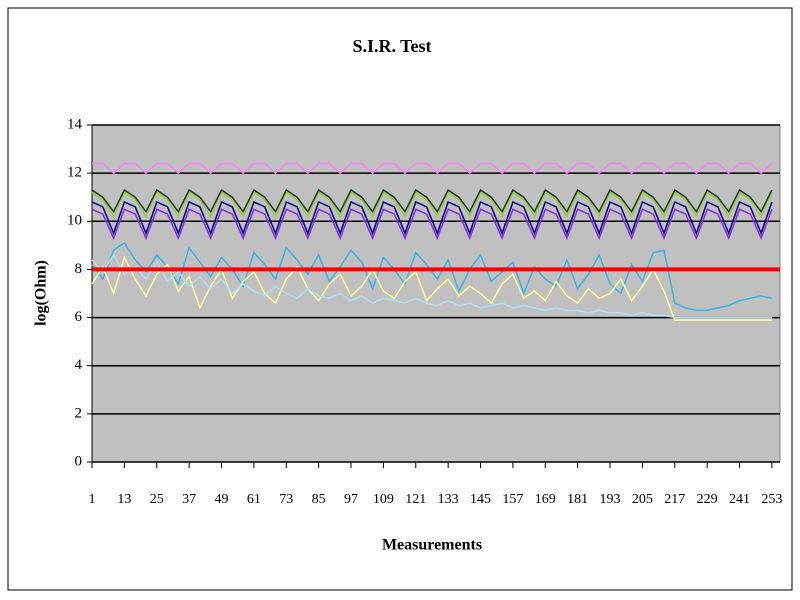  What do you see at coordinates (415, 499) in the screenshot?
I see `x-tick-label: 121` at bounding box center [415, 499].